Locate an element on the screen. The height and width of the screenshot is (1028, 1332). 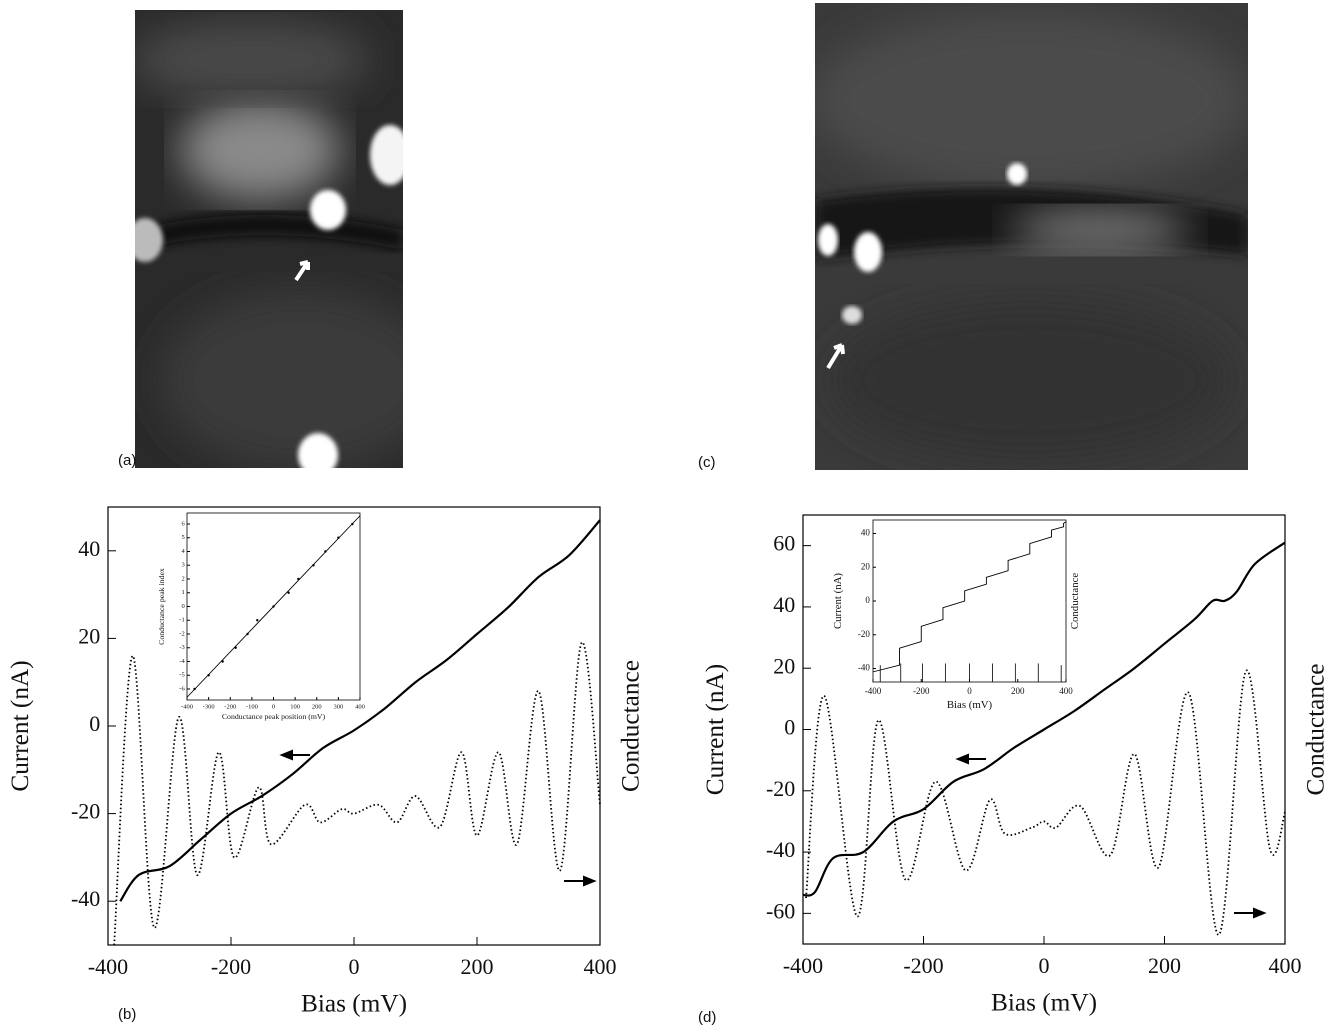
y-tick-label: -4 is located at coordinates (182, 661).